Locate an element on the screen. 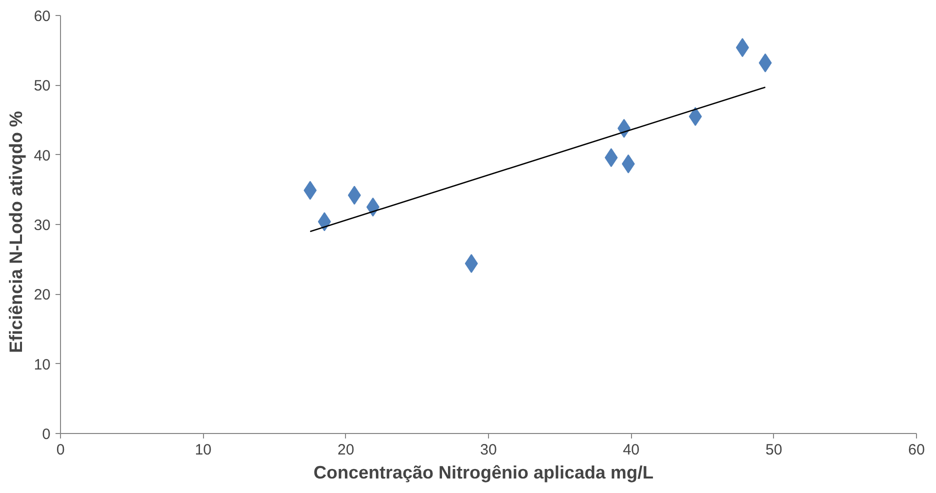  x-tick-label: 60 is located at coordinates (916, 450).